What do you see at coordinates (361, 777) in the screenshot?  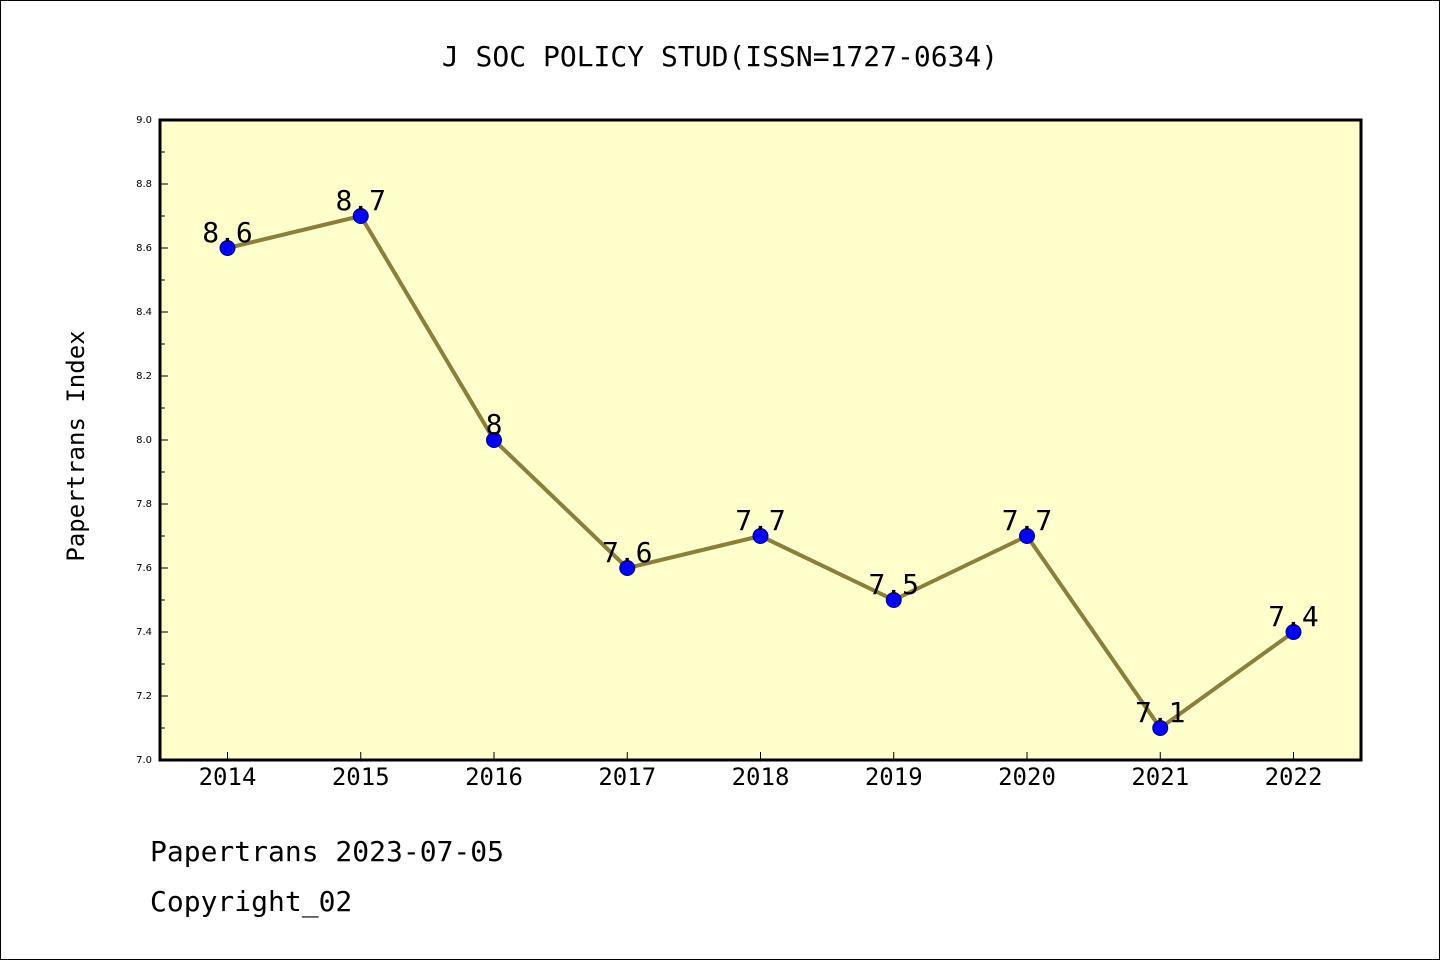 I see `x-tick-label: 2015` at bounding box center [361, 777].